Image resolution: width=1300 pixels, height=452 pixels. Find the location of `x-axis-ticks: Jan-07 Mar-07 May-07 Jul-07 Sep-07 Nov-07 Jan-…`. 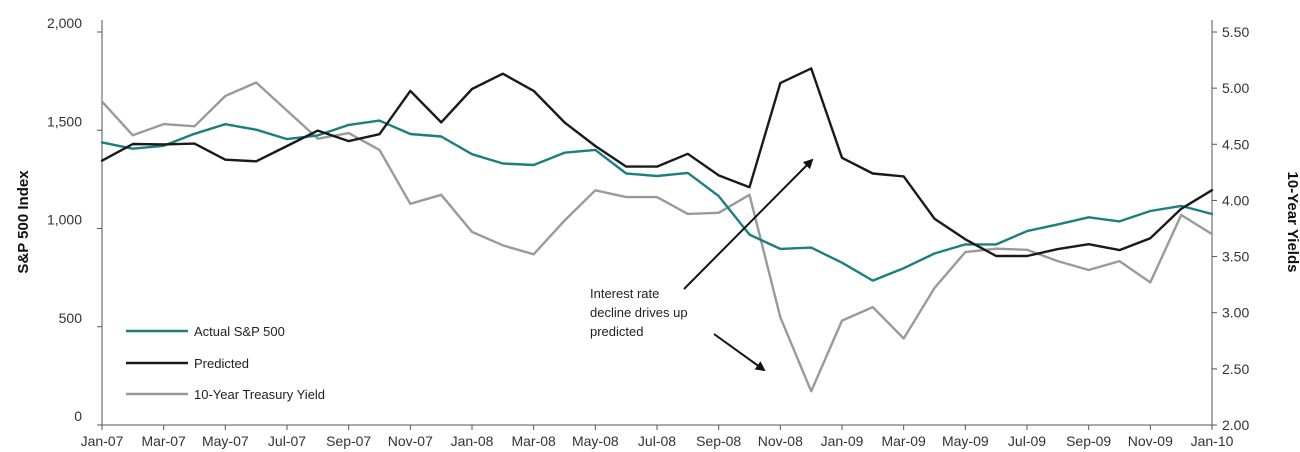

x-axis-ticks: Jan-07 Mar-07 May-07 Jul-07 Sep-07 Nov-07 Jan-… is located at coordinates (657, 437).